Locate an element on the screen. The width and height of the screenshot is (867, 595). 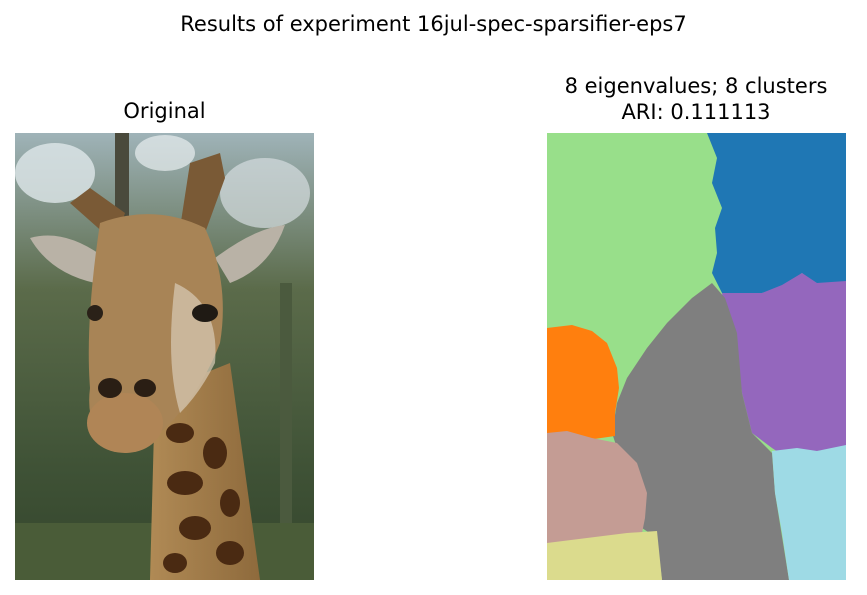
cluster-region-orange is located at coordinates (583, 382).